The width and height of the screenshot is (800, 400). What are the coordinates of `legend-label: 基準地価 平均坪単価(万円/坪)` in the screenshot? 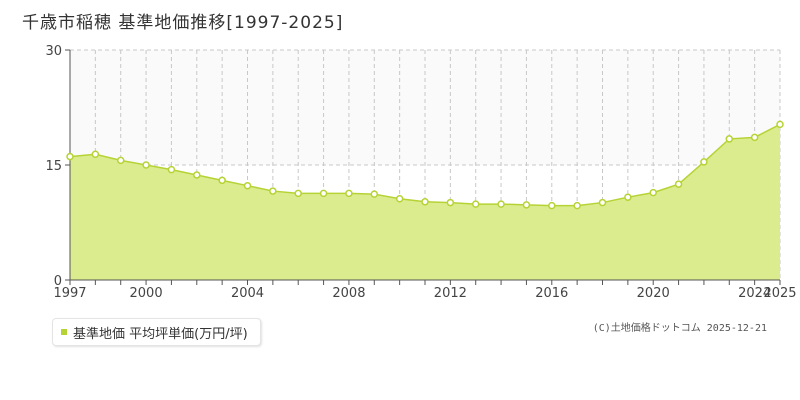 It's located at (160, 334).